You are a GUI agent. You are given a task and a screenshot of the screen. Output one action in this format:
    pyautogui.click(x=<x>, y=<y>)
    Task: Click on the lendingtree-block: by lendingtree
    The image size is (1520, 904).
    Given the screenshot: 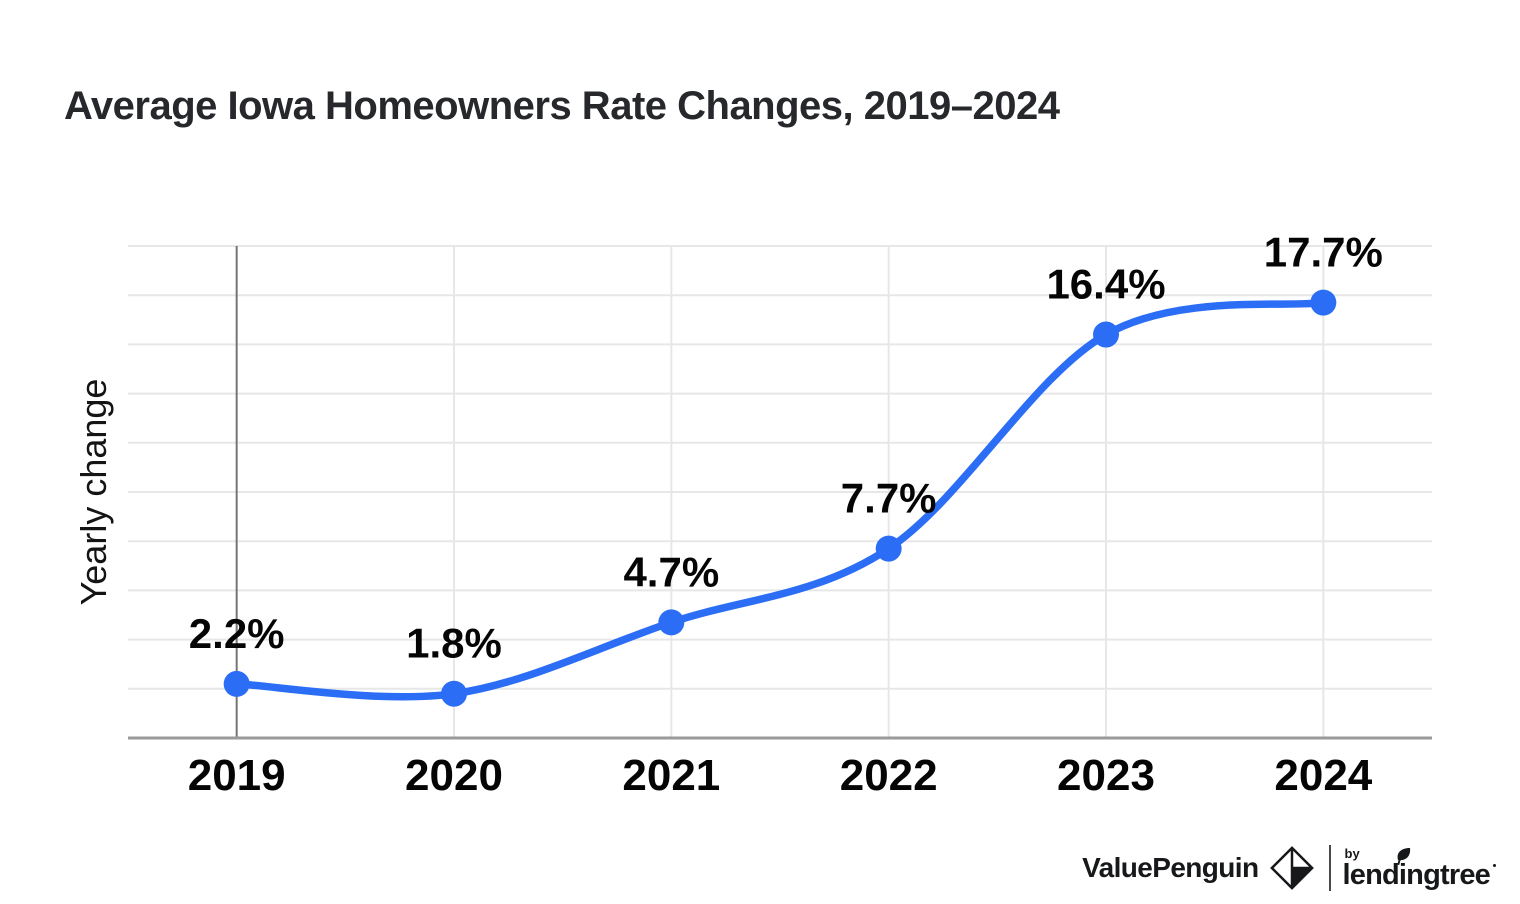 What is the action you would take?
    pyautogui.click(x=1419, y=868)
    